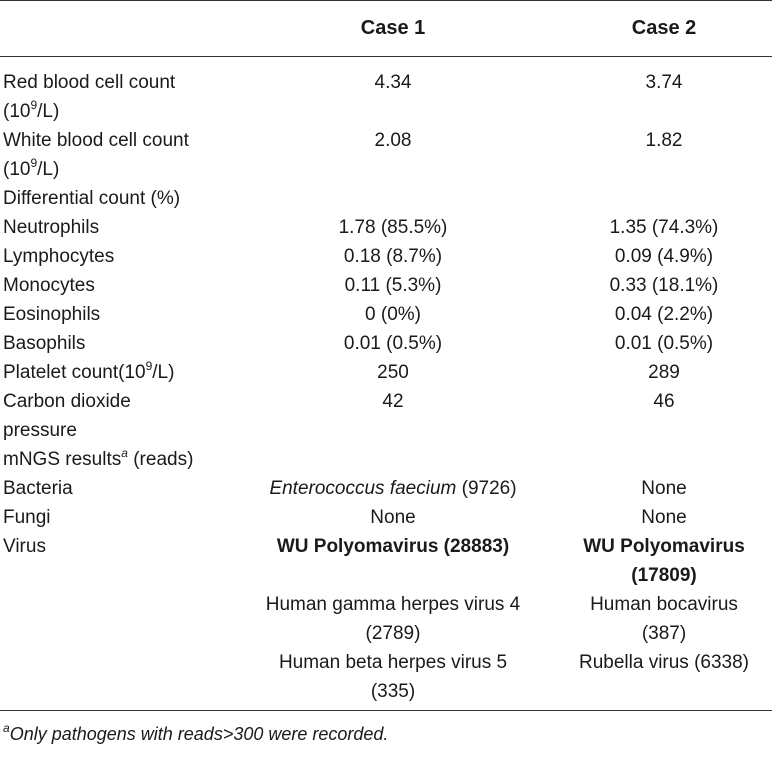 Image resolution: width=772 pixels, height=774 pixels. I want to click on case2-value: WU Polyomavirus (17809), so click(664, 561).